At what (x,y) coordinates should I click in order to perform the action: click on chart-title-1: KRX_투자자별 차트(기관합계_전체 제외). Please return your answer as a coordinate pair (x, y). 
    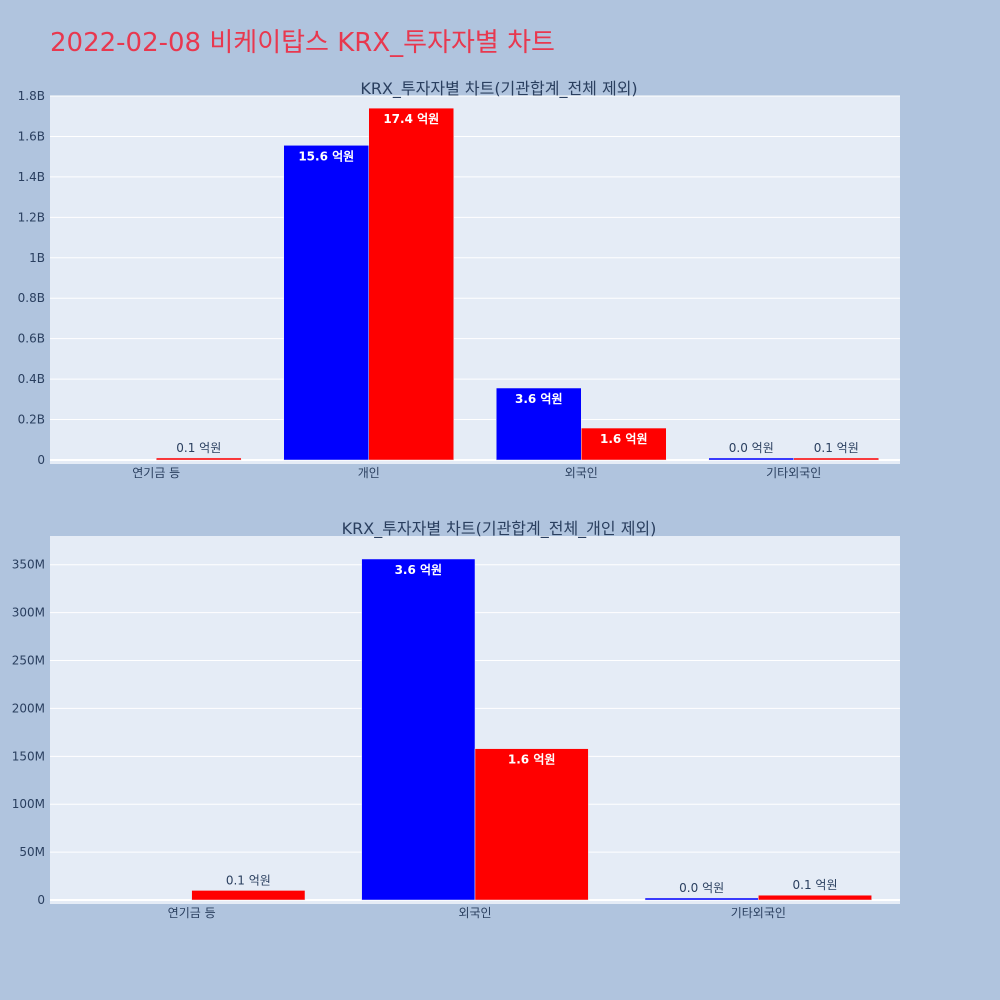
    Looking at the image, I should click on (498, 89).